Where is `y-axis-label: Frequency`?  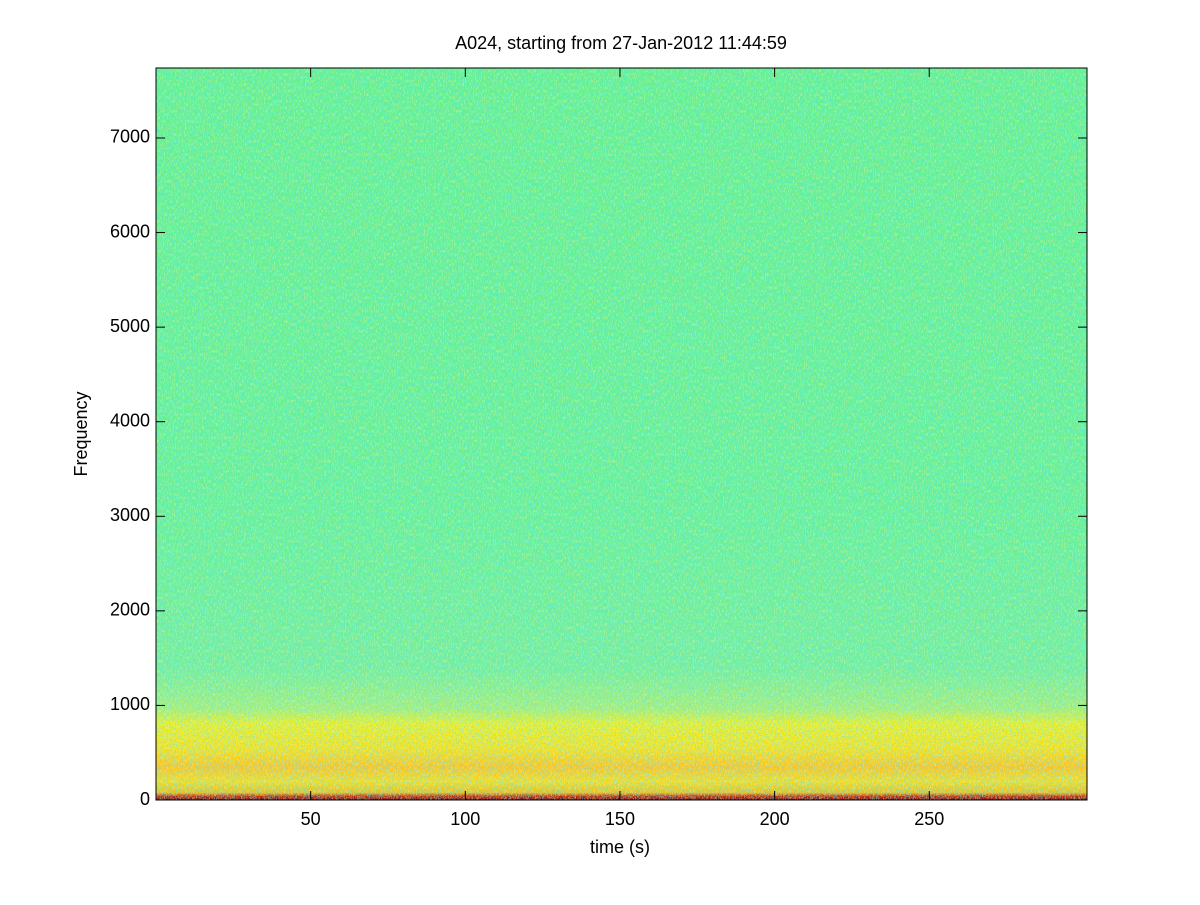 y-axis-label: Frequency is located at coordinates (81, 433).